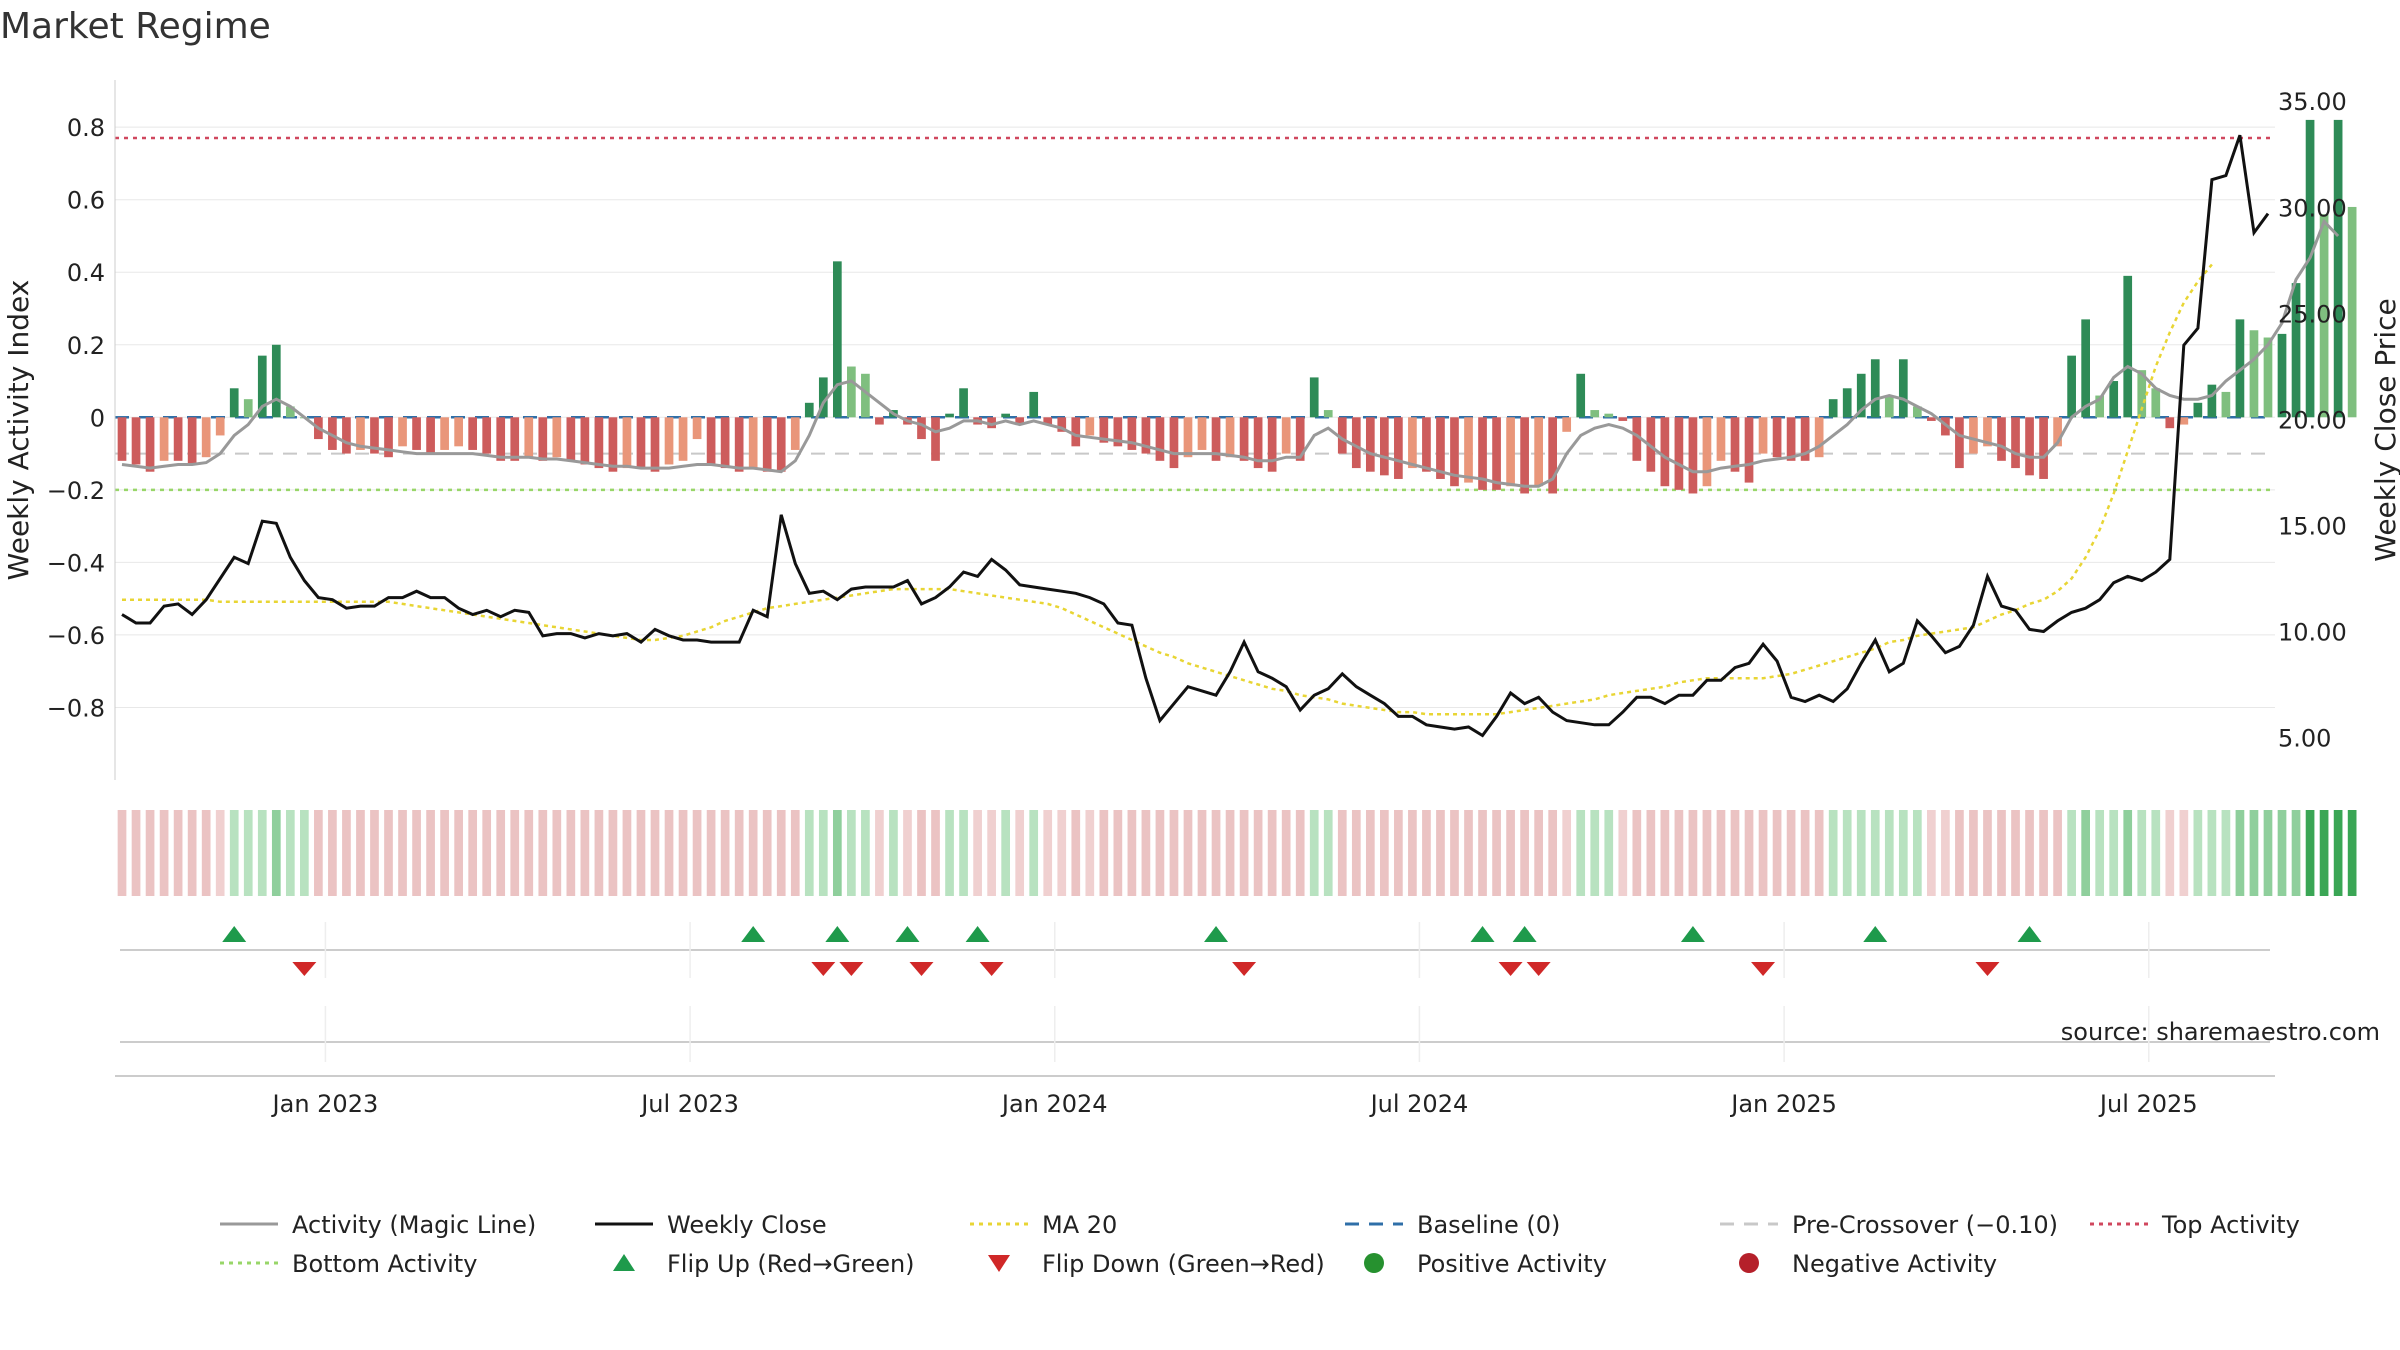 The image size is (2400, 1350). I want to click on legend-item: MA 20, so click(1043, 1225).